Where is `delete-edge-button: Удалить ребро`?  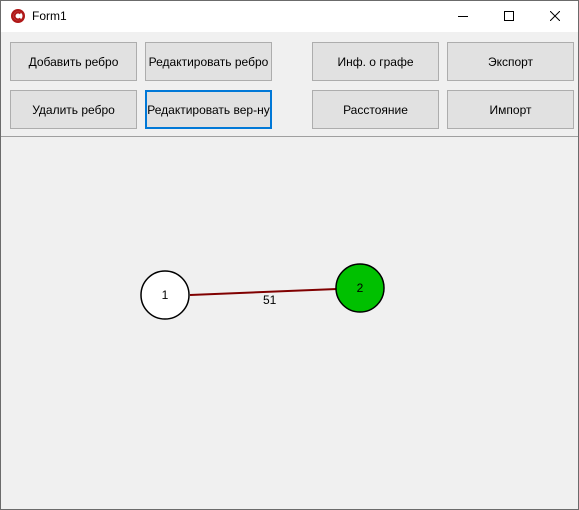 delete-edge-button: Удалить ребро is located at coordinates (73, 109).